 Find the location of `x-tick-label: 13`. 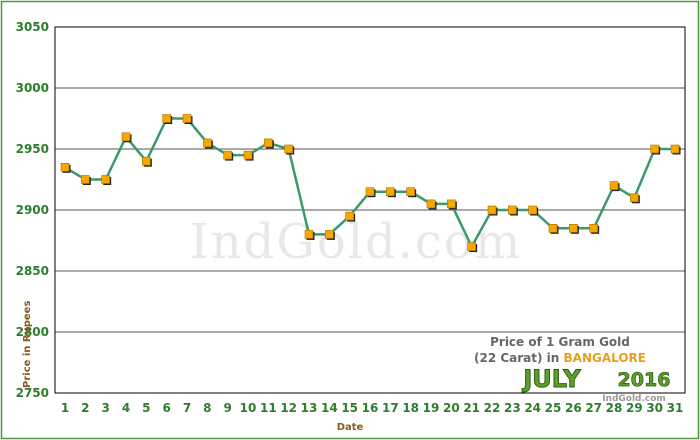

x-tick-label: 13 is located at coordinates (309, 408).